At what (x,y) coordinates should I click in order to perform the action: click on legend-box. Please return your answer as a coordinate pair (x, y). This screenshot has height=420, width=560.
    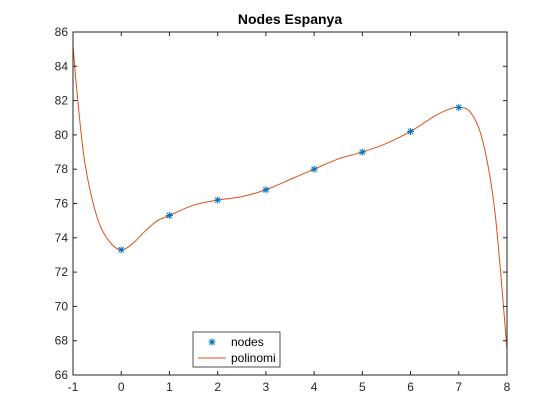
    Looking at the image, I should click on (236, 349).